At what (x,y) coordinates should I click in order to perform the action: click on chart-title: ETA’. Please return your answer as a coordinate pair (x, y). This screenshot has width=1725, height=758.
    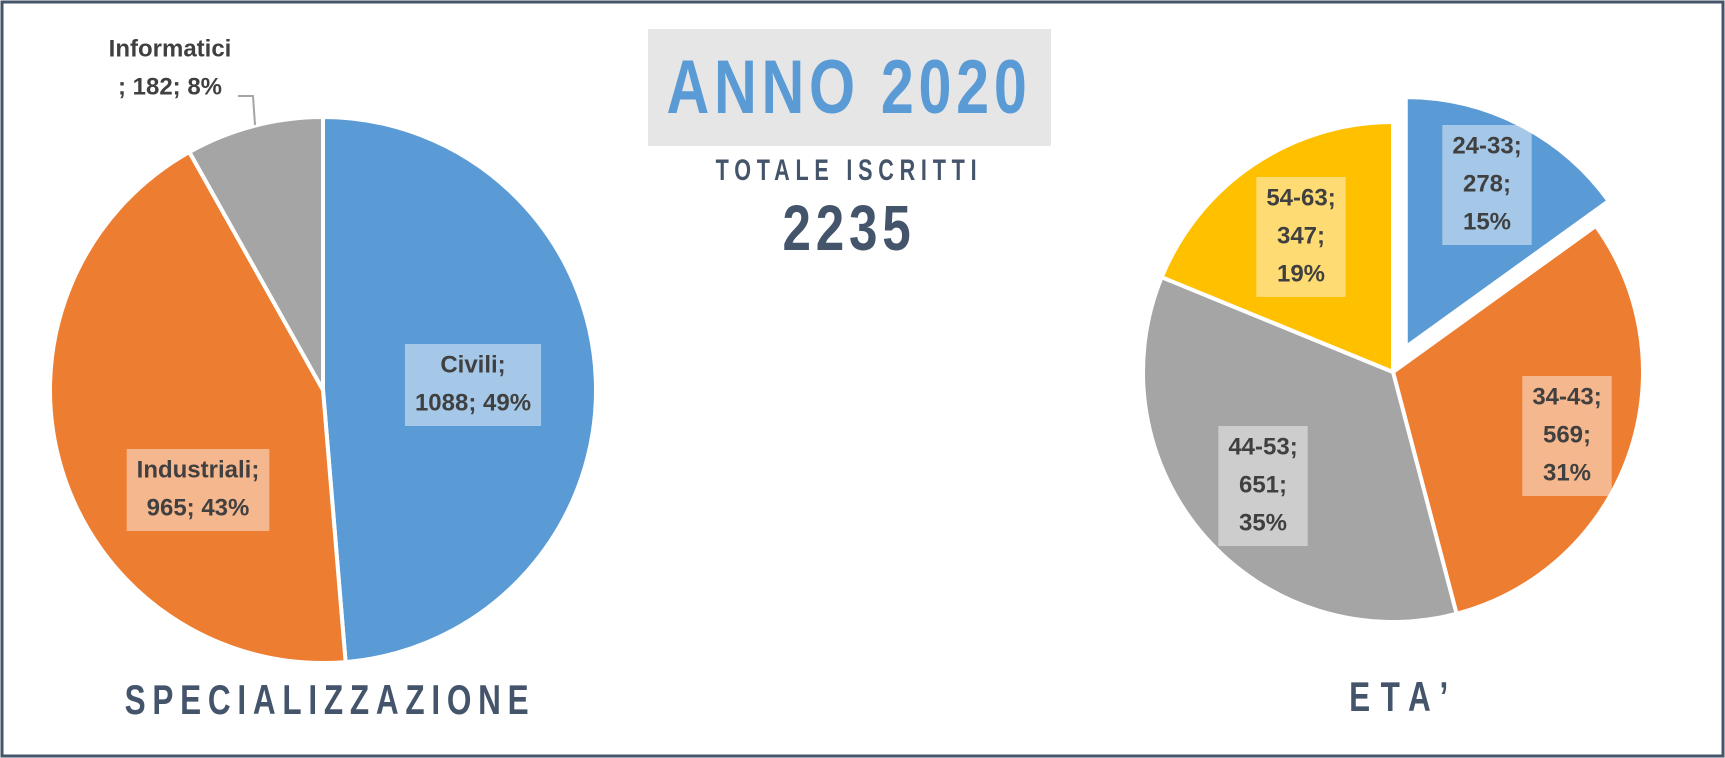
    Looking at the image, I should click on (1404, 697).